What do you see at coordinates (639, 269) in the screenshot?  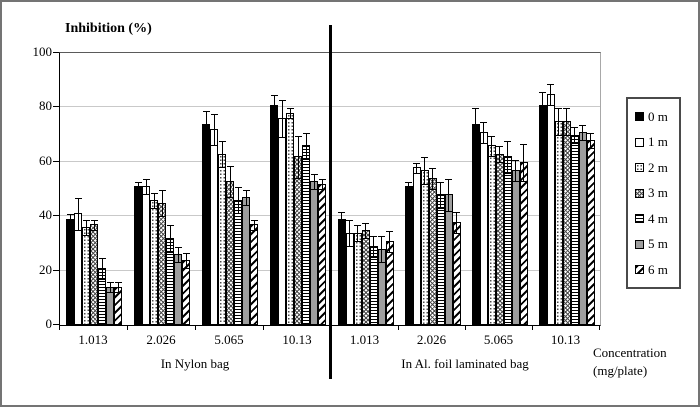 I see `legend-marker-diagonal` at bounding box center [639, 269].